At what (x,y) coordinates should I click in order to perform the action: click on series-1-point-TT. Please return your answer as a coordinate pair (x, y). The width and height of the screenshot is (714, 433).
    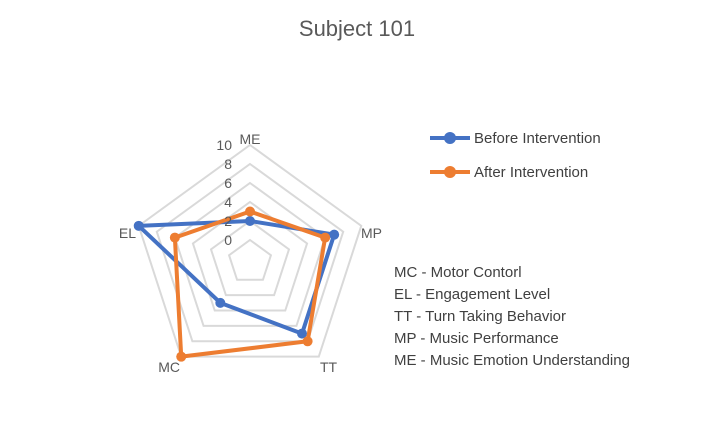
    Looking at the image, I should click on (307, 341).